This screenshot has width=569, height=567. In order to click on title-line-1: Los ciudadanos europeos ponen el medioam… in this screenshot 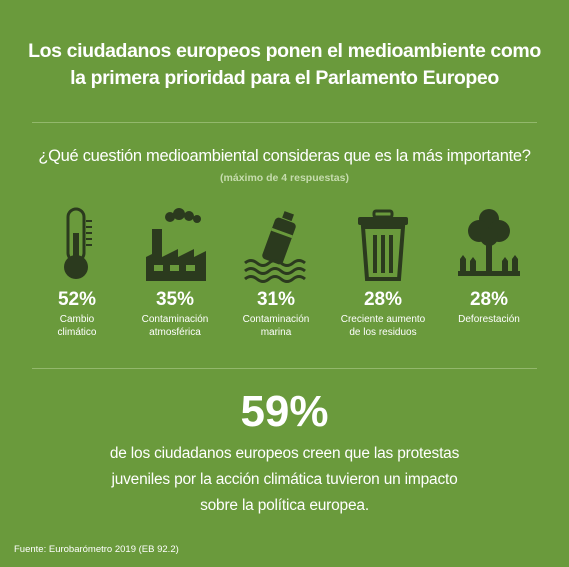, I will do `click(284, 51)`.